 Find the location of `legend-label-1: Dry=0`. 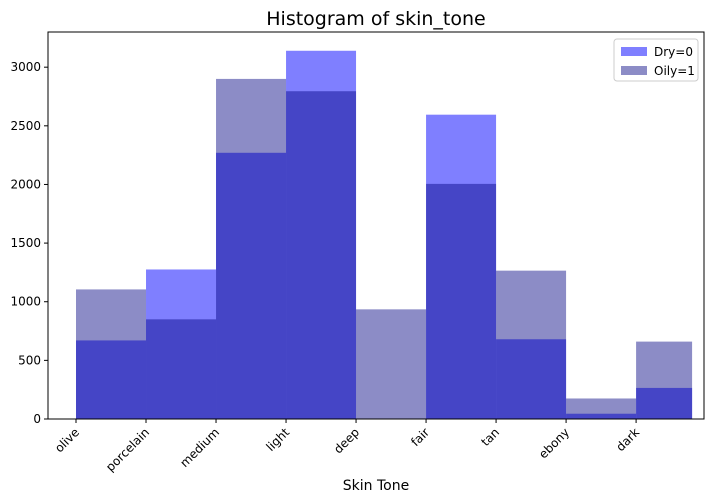

legend-label-1: Dry=0 is located at coordinates (673, 52).